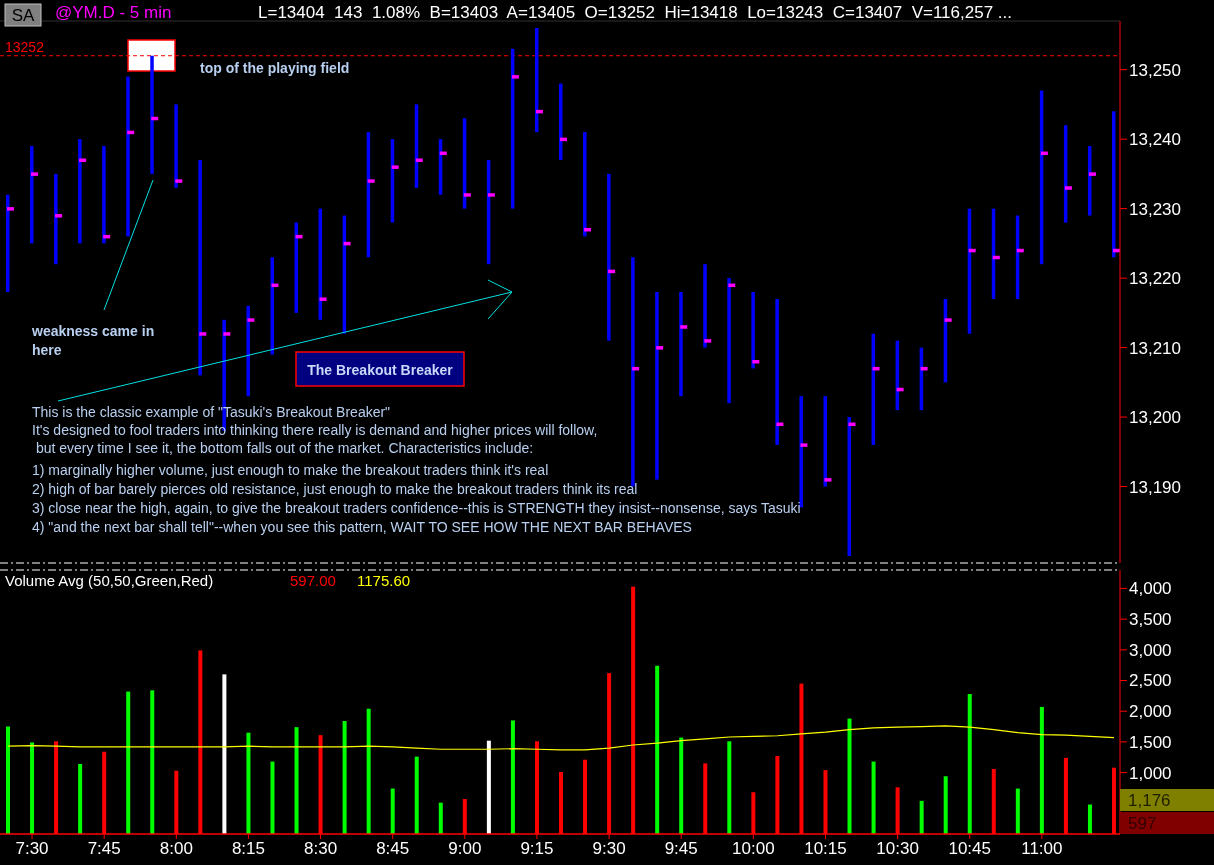 Image resolution: width=1214 pixels, height=865 pixels. Describe the element at coordinates (1142, 823) in the screenshot. I see `text: 597` at that location.